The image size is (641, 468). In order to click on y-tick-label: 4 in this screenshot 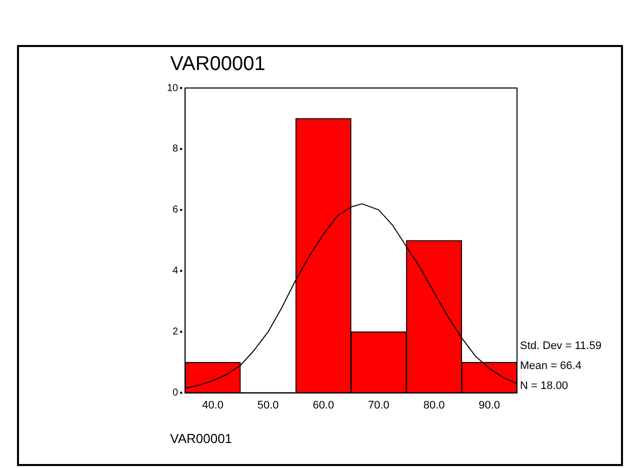, I will do `click(175, 271)`.